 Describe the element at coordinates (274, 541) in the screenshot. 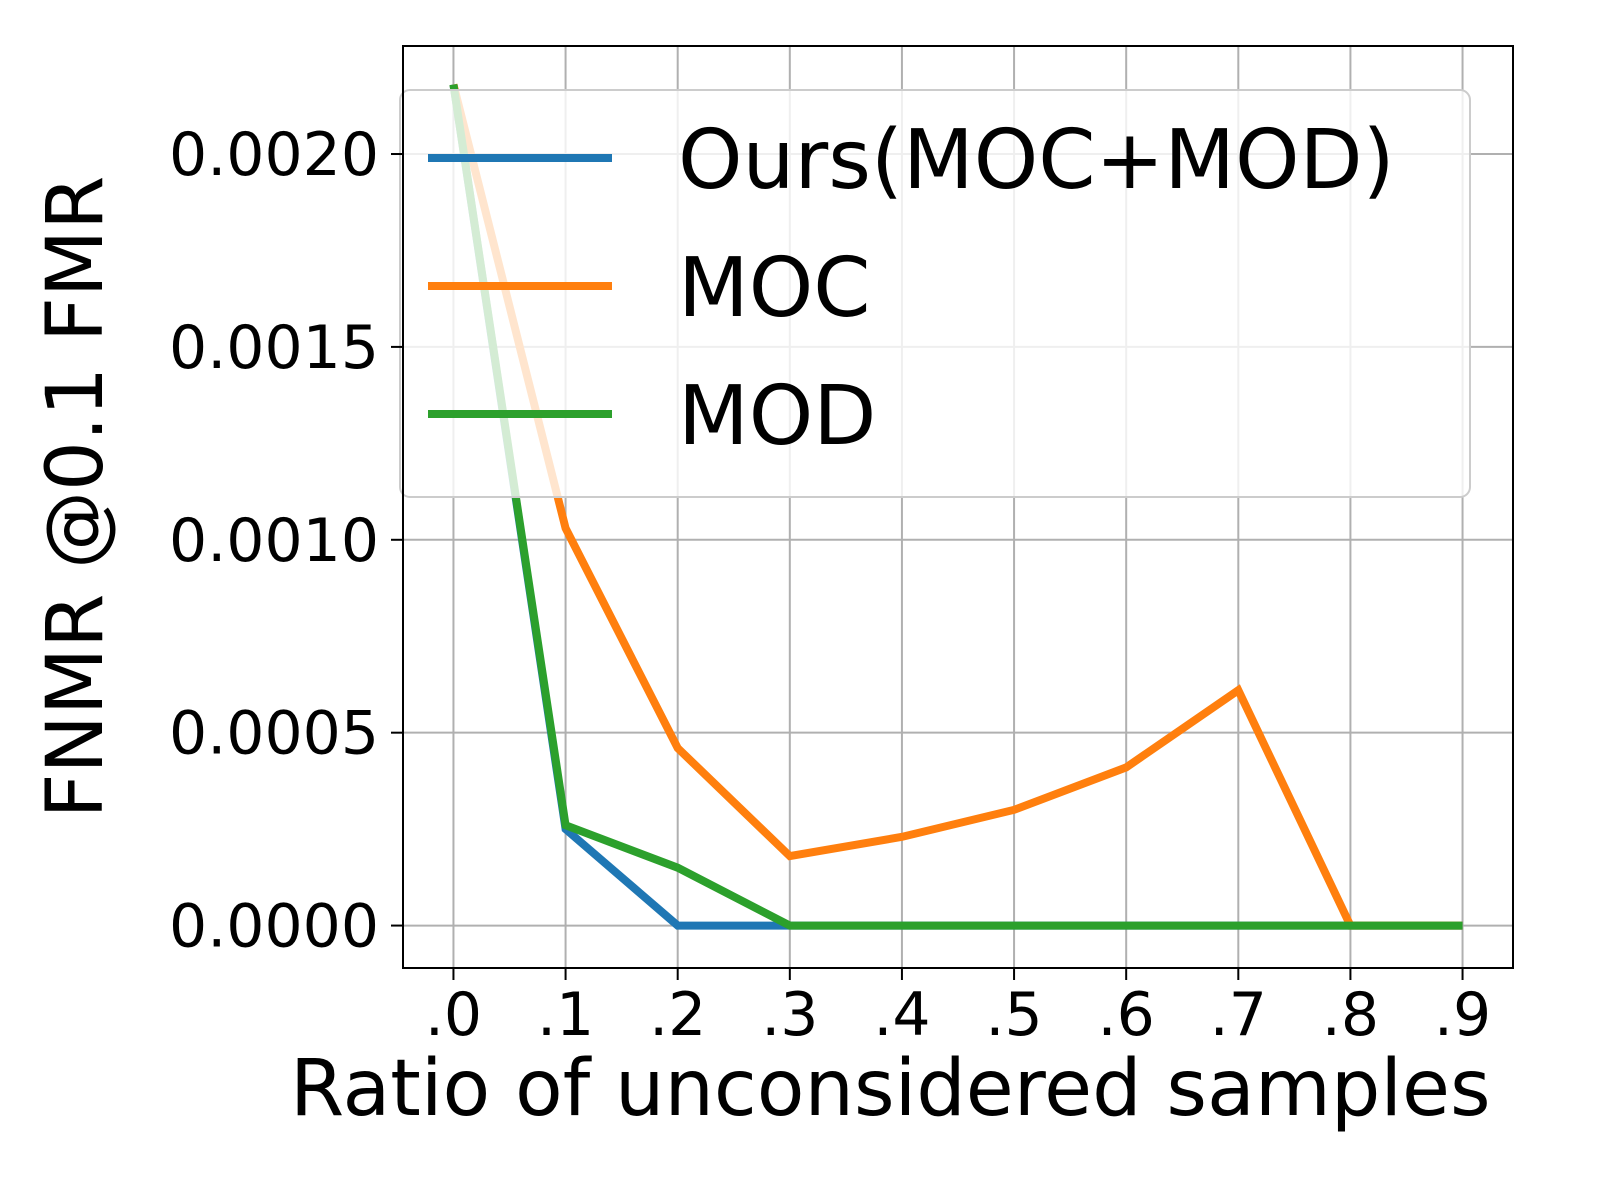

I see `y-tick-label: 0.0010` at that location.